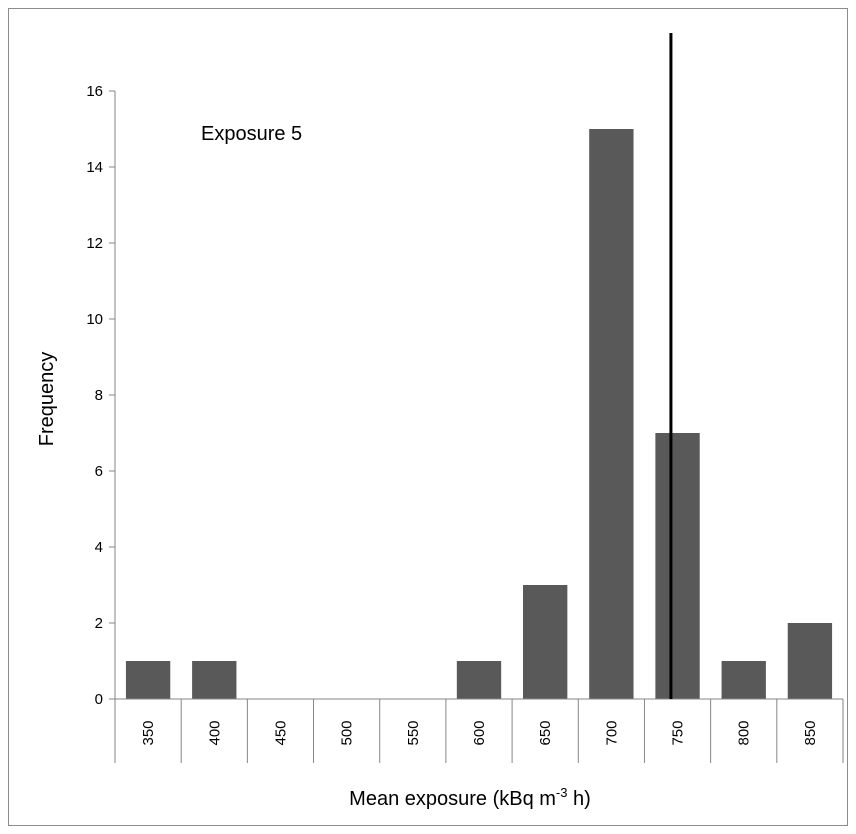 This screenshot has height=834, width=856. What do you see at coordinates (94, 319) in the screenshot?
I see `y-tick-label-10: 10` at bounding box center [94, 319].